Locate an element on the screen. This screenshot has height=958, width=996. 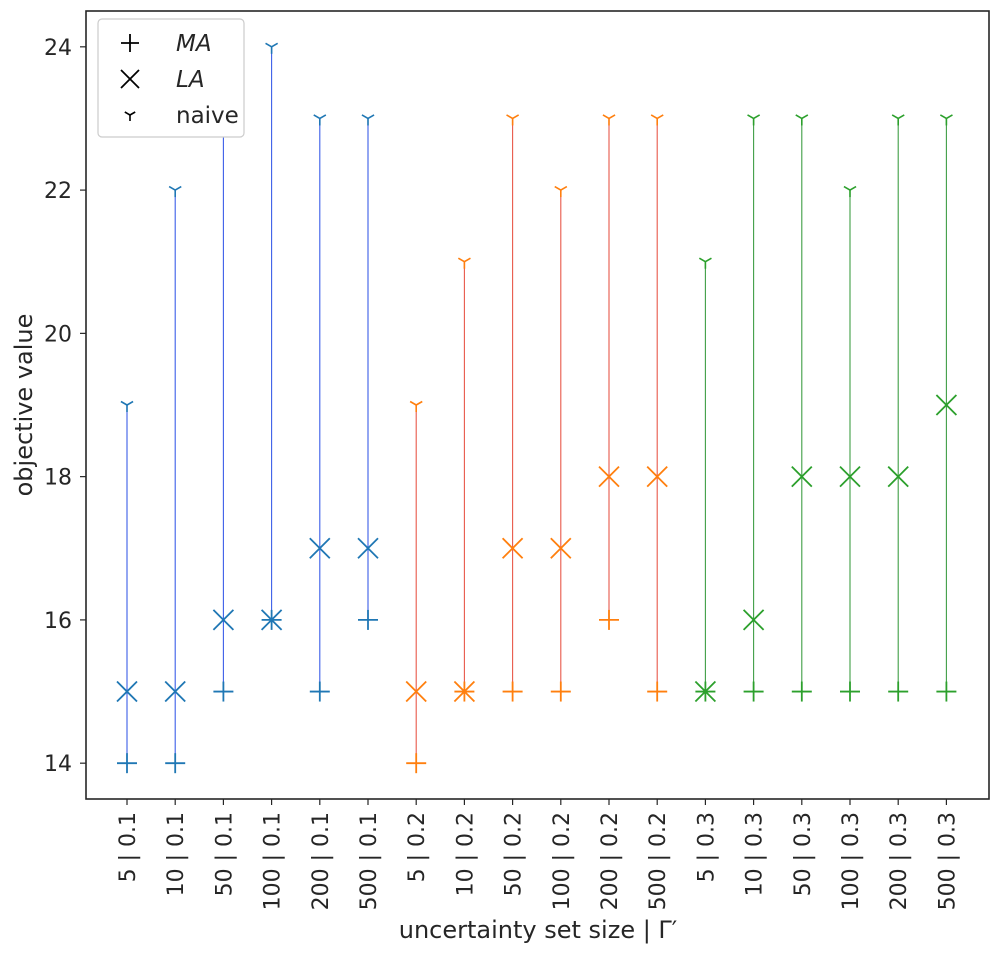
x-tick-label: 500 | 0.1 is located at coordinates (369, 861).